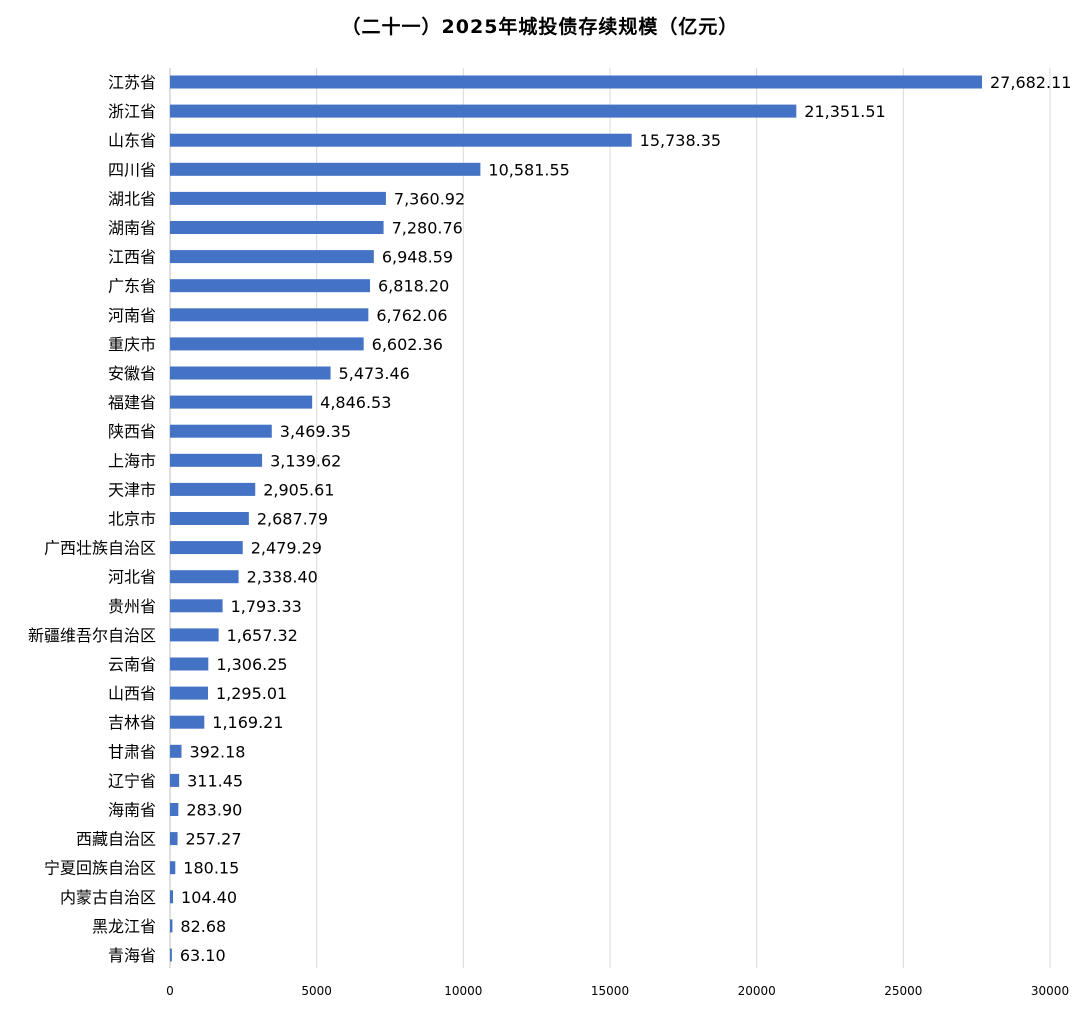 This screenshot has height=1013, width=1080. What do you see at coordinates (463, 991) in the screenshot?
I see `x-tick-label: 10000` at bounding box center [463, 991].